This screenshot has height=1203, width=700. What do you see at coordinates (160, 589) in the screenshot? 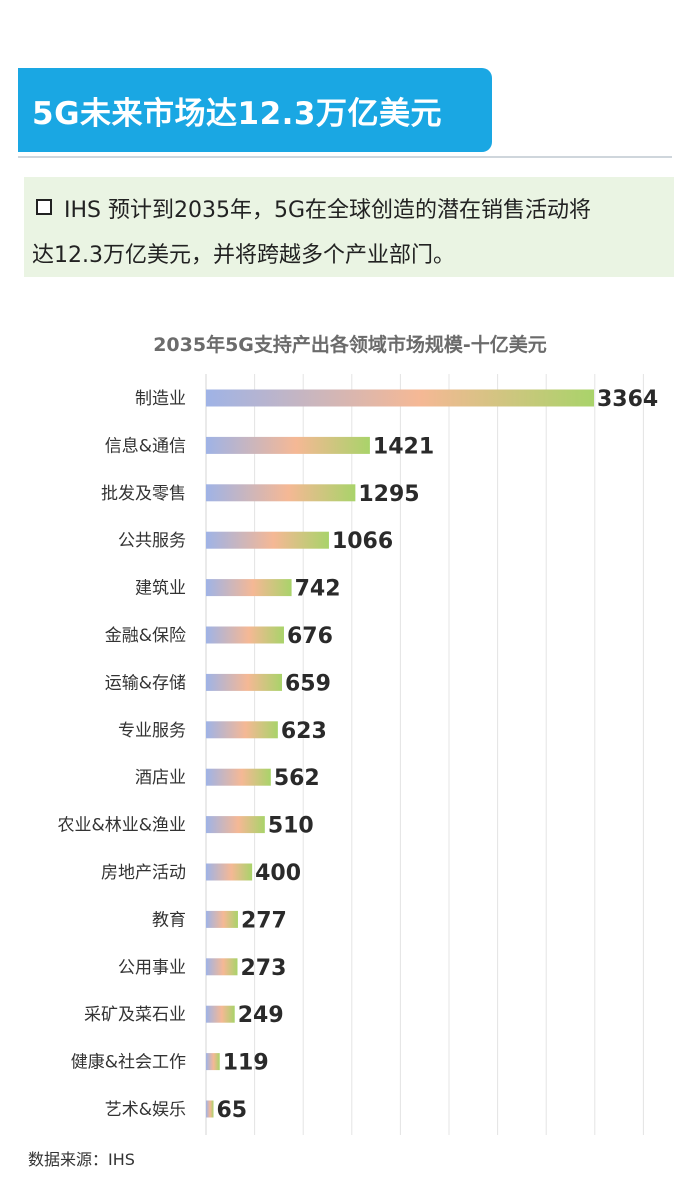
I see `category-label: 建筑业` at bounding box center [160, 589].